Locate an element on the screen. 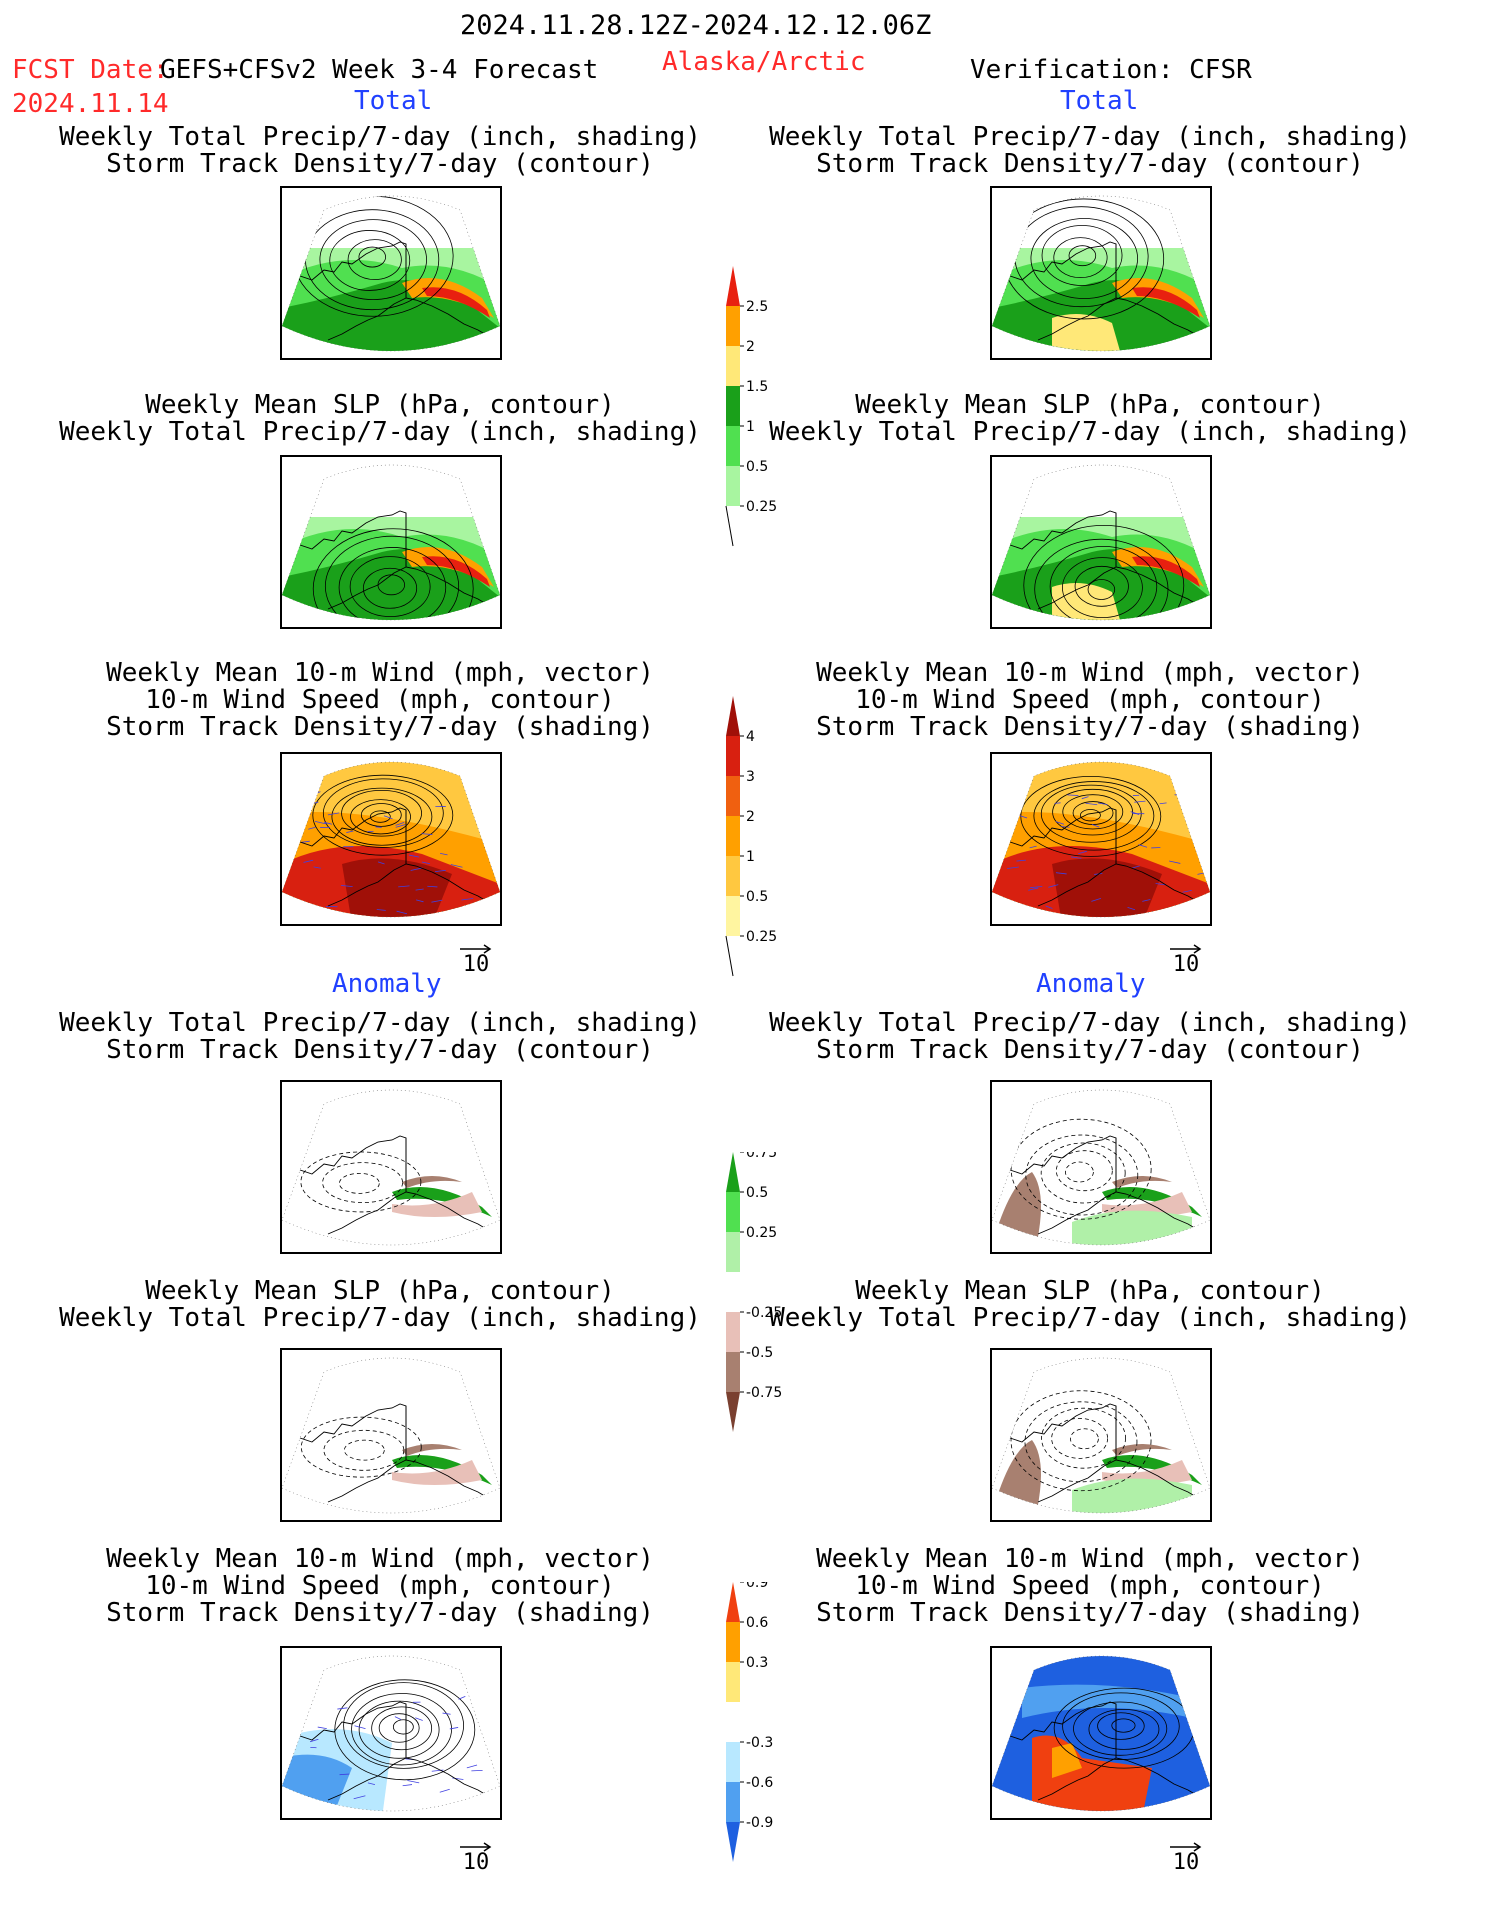 The image size is (1487, 1925). map-total-slp-verification is located at coordinates (1101, 542).